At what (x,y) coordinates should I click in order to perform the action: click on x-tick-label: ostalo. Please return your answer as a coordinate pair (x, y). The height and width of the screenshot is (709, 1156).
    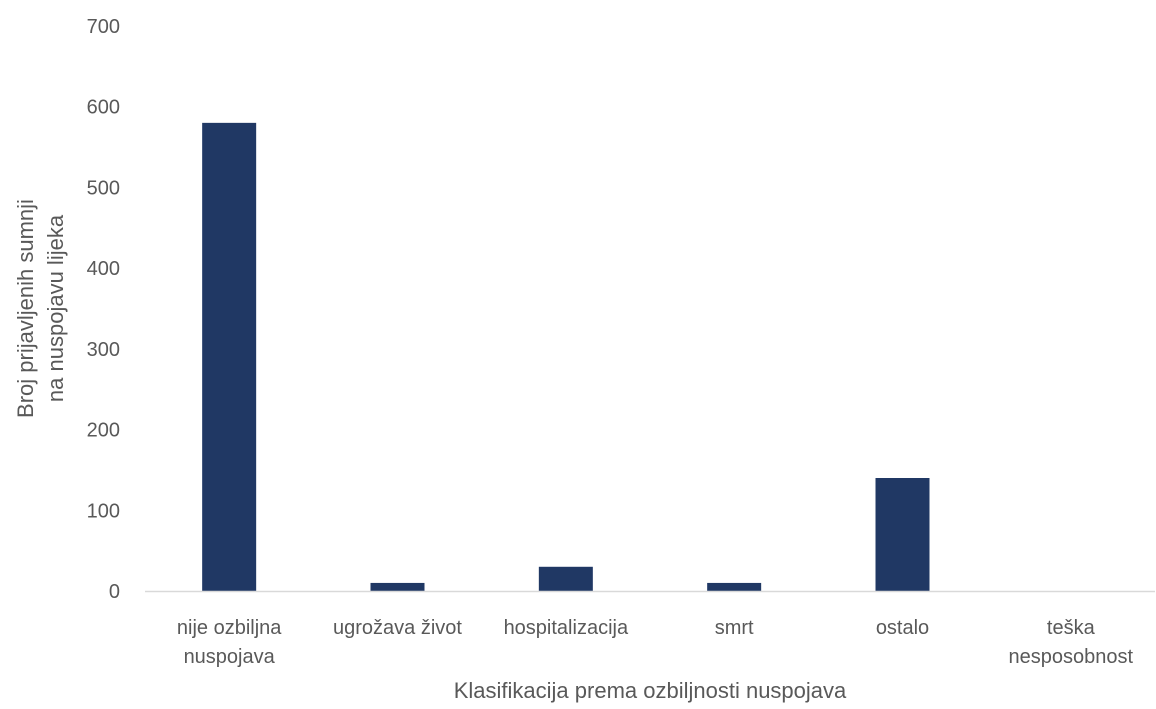
    Looking at the image, I should click on (902, 628).